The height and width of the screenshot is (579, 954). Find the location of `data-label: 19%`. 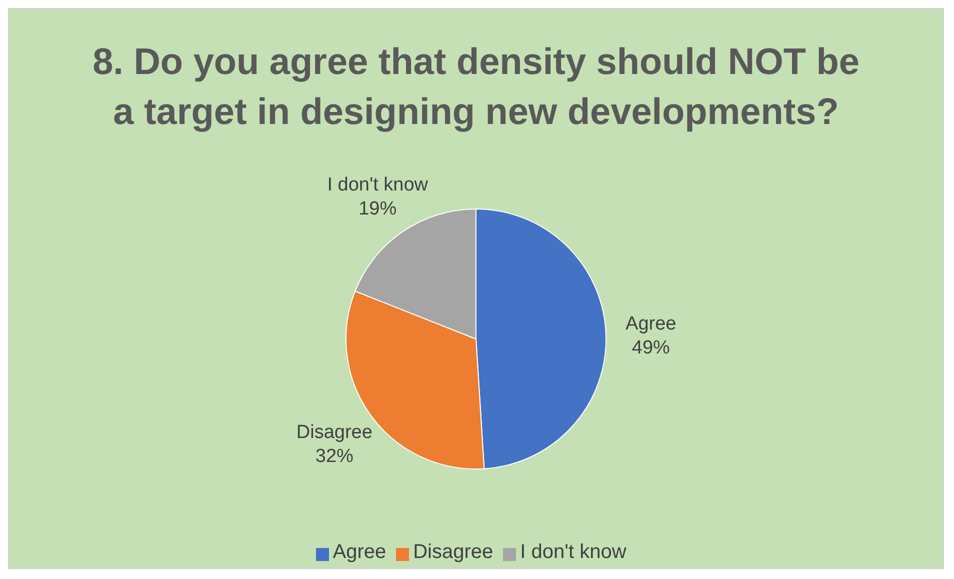

data-label: 19% is located at coordinates (377, 209).